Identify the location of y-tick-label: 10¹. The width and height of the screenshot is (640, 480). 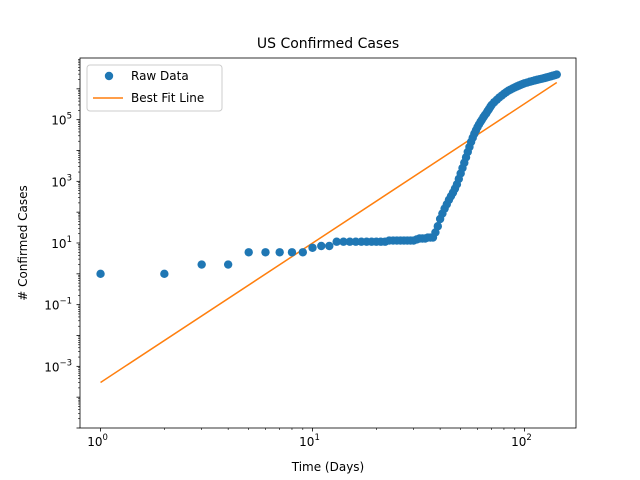
(61, 243).